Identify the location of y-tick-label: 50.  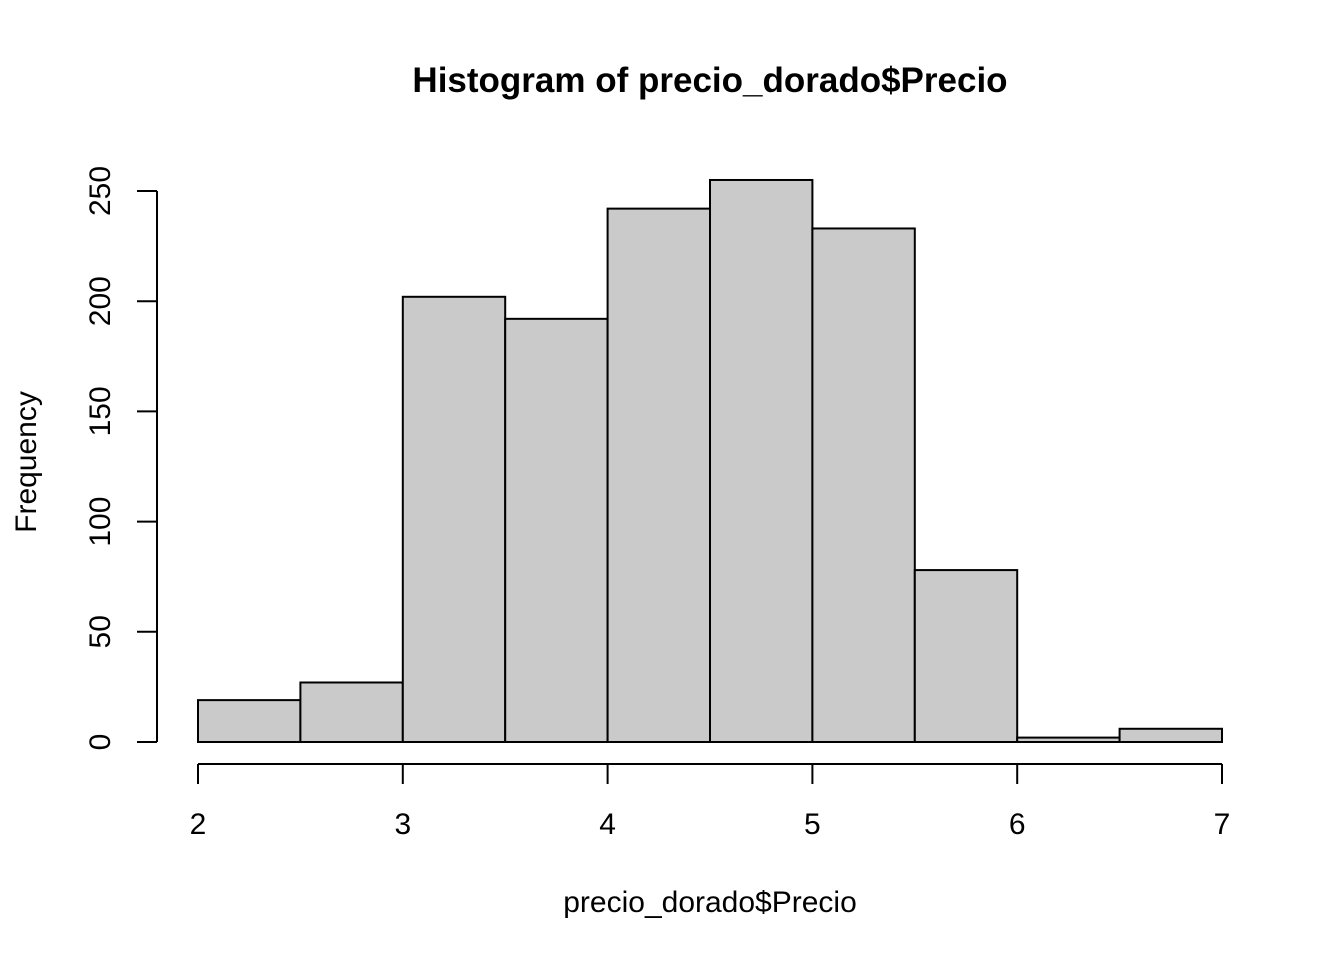
(100, 631).